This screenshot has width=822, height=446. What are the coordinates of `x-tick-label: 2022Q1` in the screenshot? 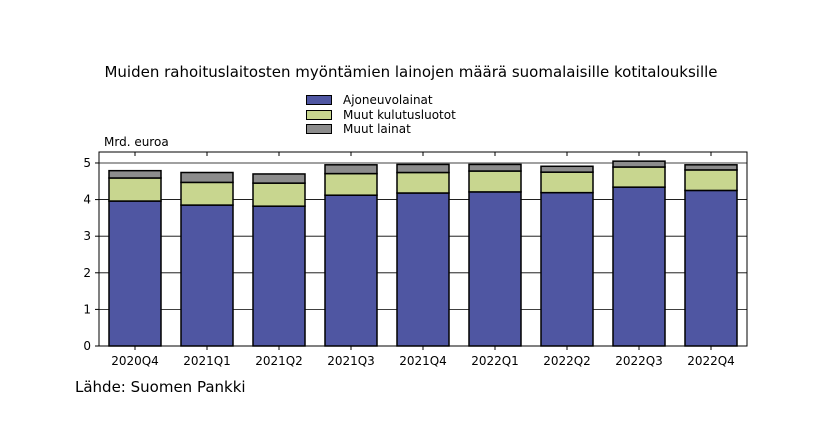 It's located at (495, 361).